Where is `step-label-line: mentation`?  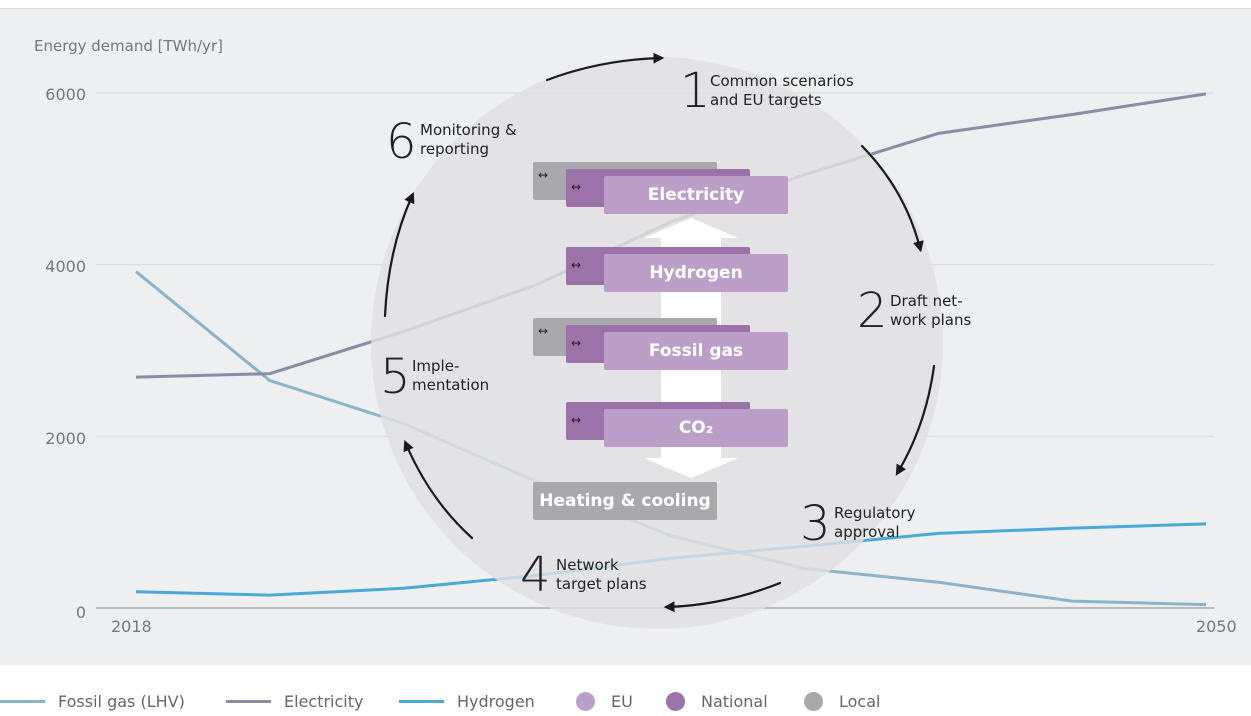
step-label-line: mentation is located at coordinates (451, 385).